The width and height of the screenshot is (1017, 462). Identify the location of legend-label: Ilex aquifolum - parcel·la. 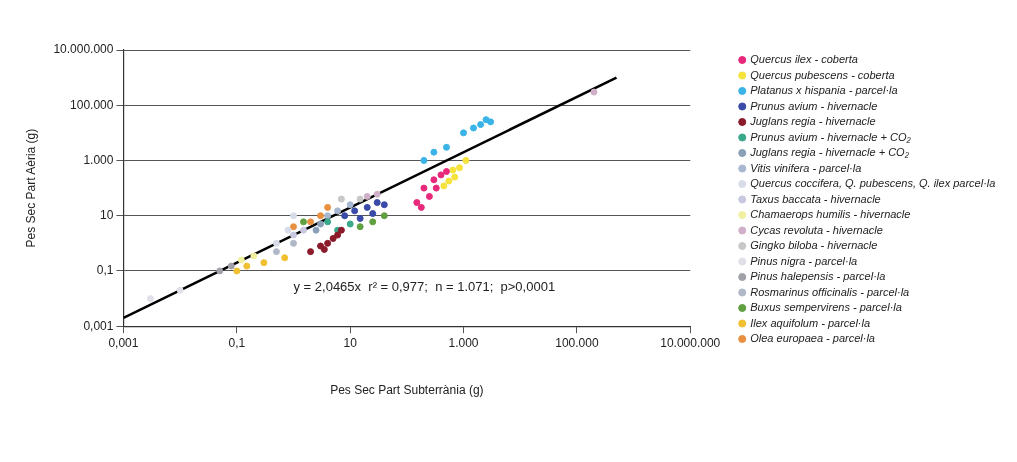
(810, 322).